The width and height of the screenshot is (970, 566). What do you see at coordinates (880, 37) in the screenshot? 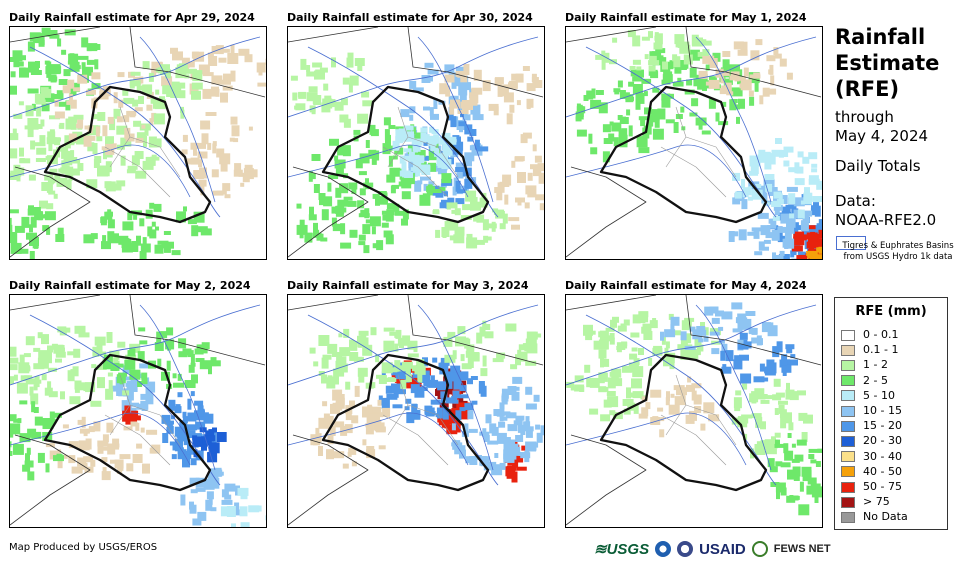
I see `map-title-line: Rainfall` at bounding box center [880, 37].